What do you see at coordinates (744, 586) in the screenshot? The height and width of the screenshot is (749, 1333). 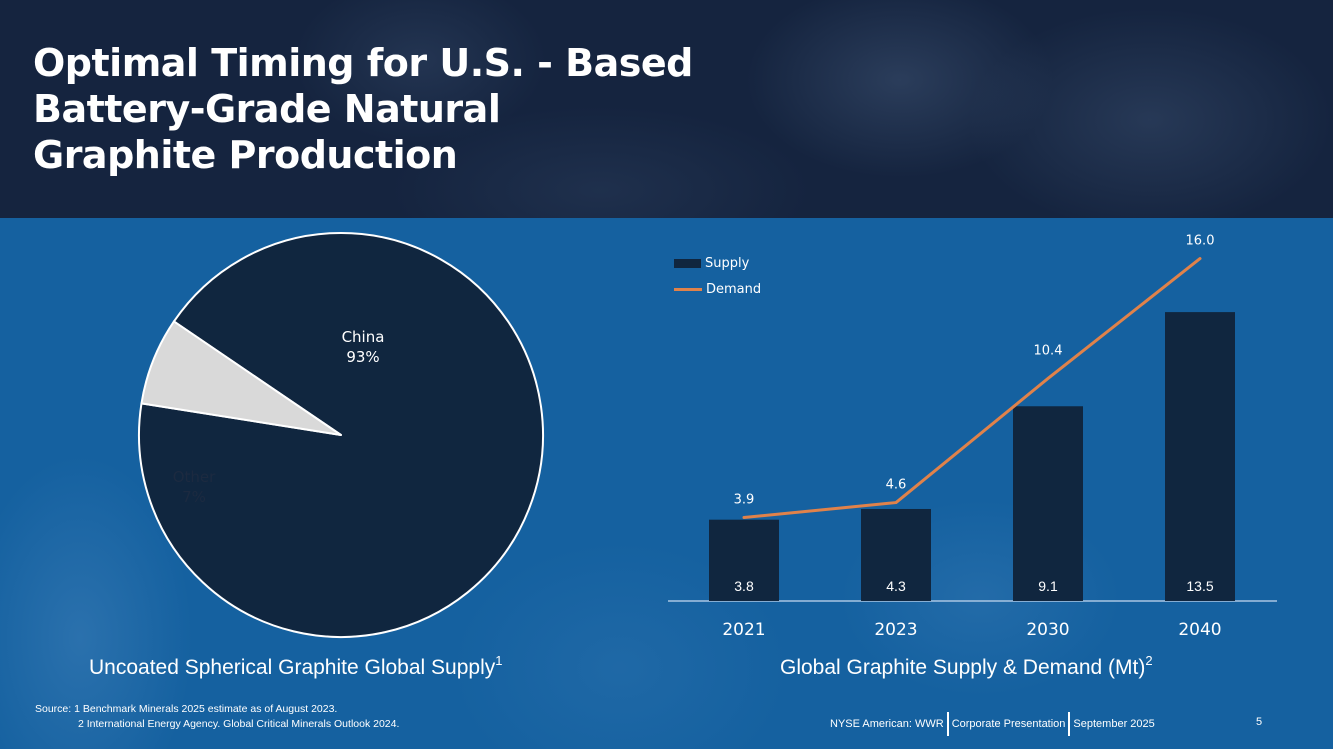 I see `supply-value-label: 3.8` at bounding box center [744, 586].